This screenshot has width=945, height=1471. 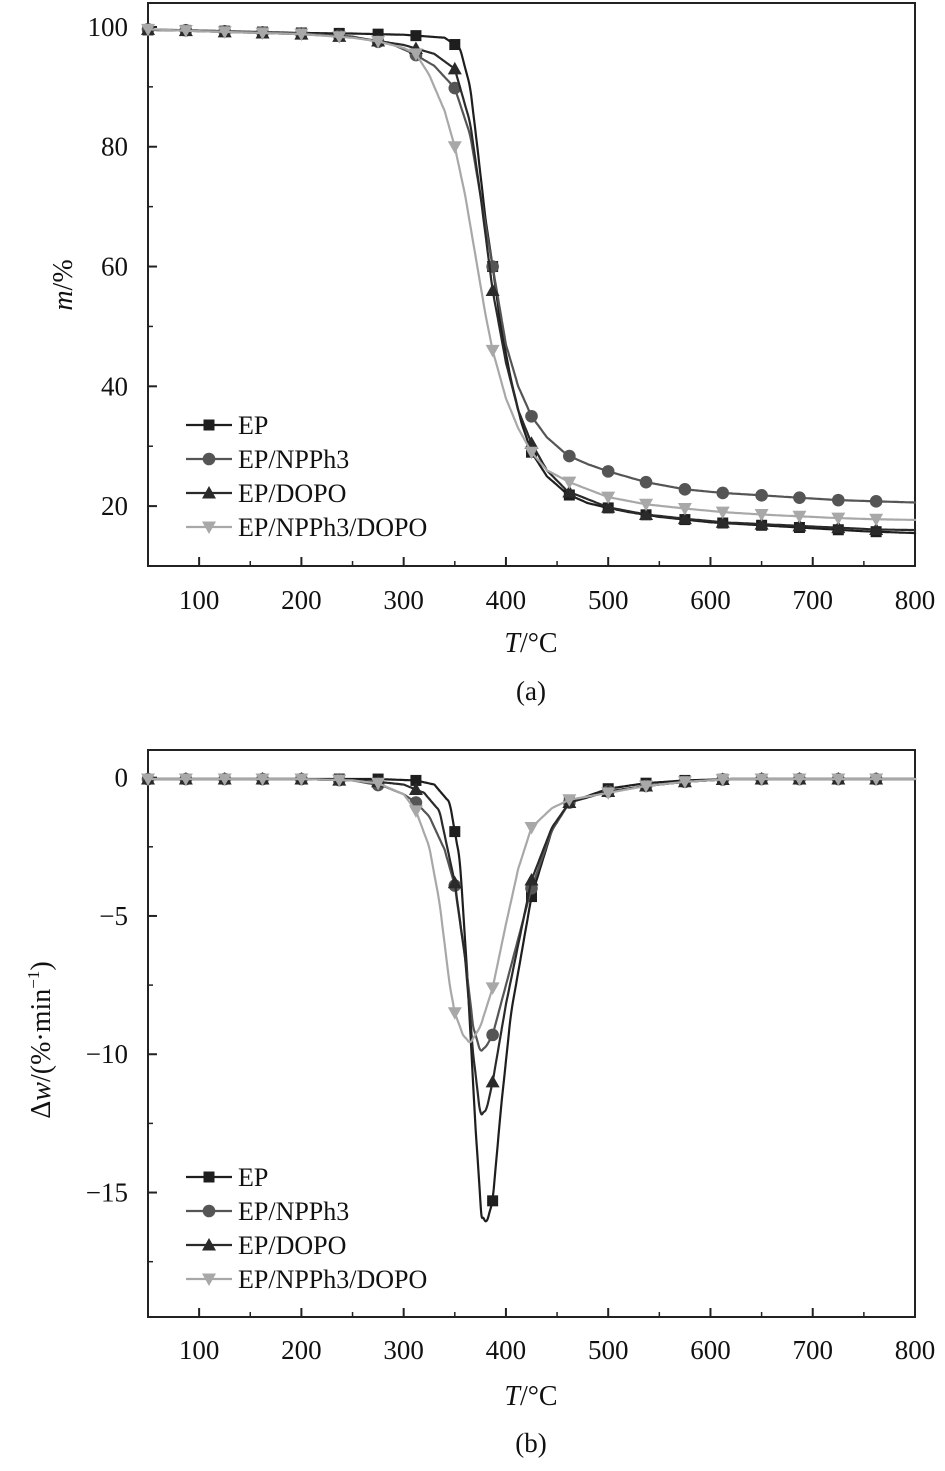 What do you see at coordinates (114, 147) in the screenshot?
I see `y-tick-label: 80` at bounding box center [114, 147].